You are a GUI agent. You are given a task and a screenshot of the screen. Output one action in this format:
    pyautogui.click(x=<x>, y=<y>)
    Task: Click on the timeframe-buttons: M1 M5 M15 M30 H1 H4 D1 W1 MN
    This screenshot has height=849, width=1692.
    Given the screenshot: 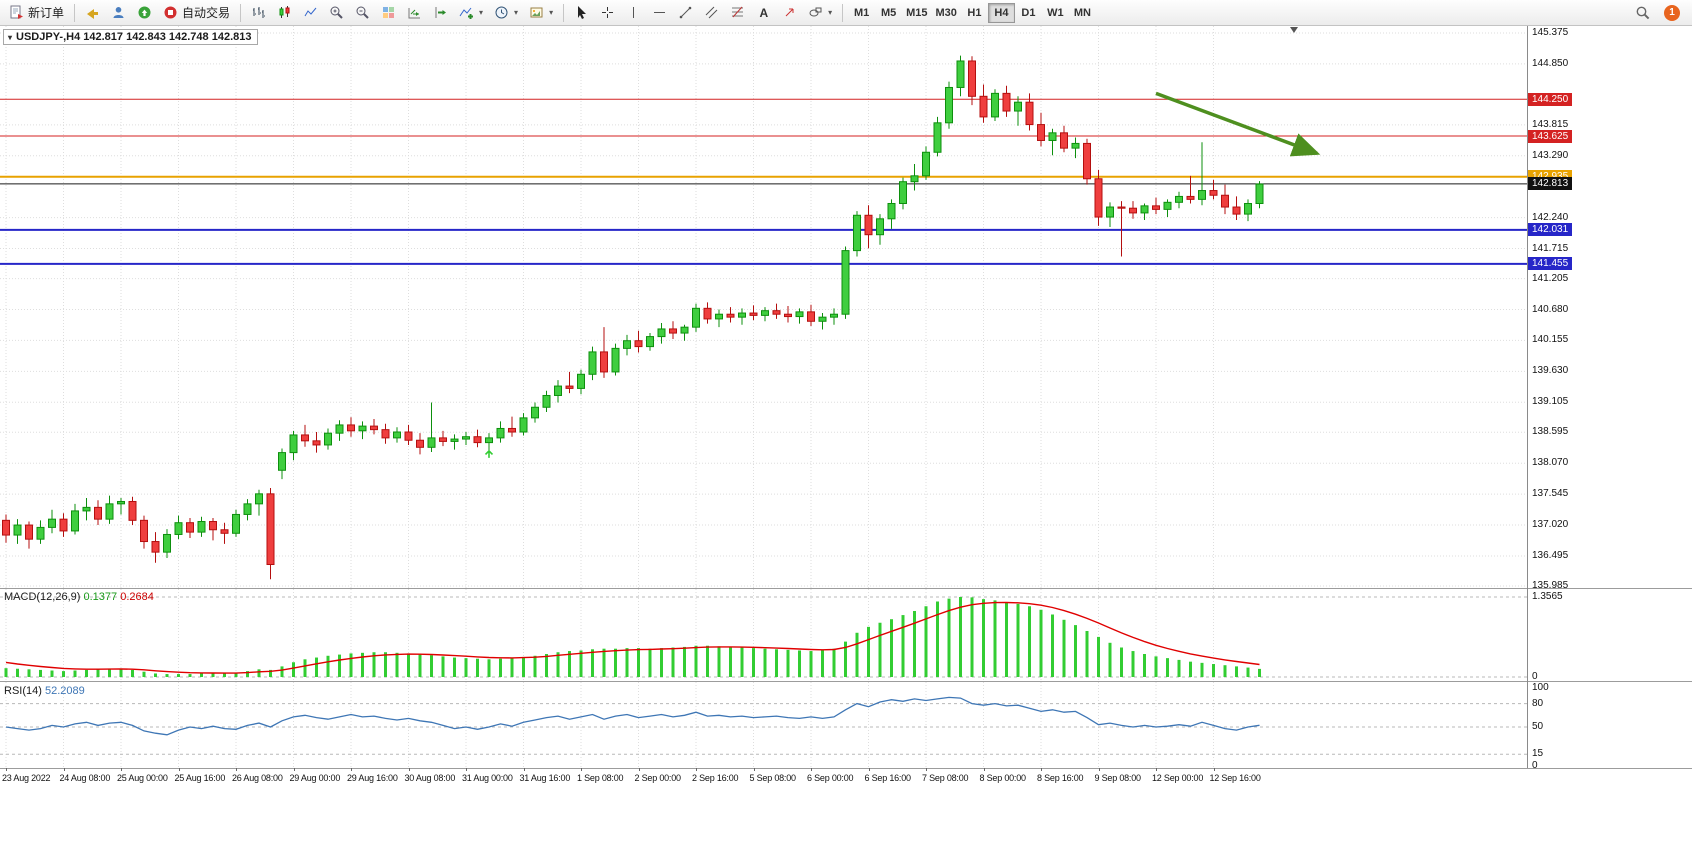 What is the action you would take?
    pyautogui.click(x=972, y=12)
    